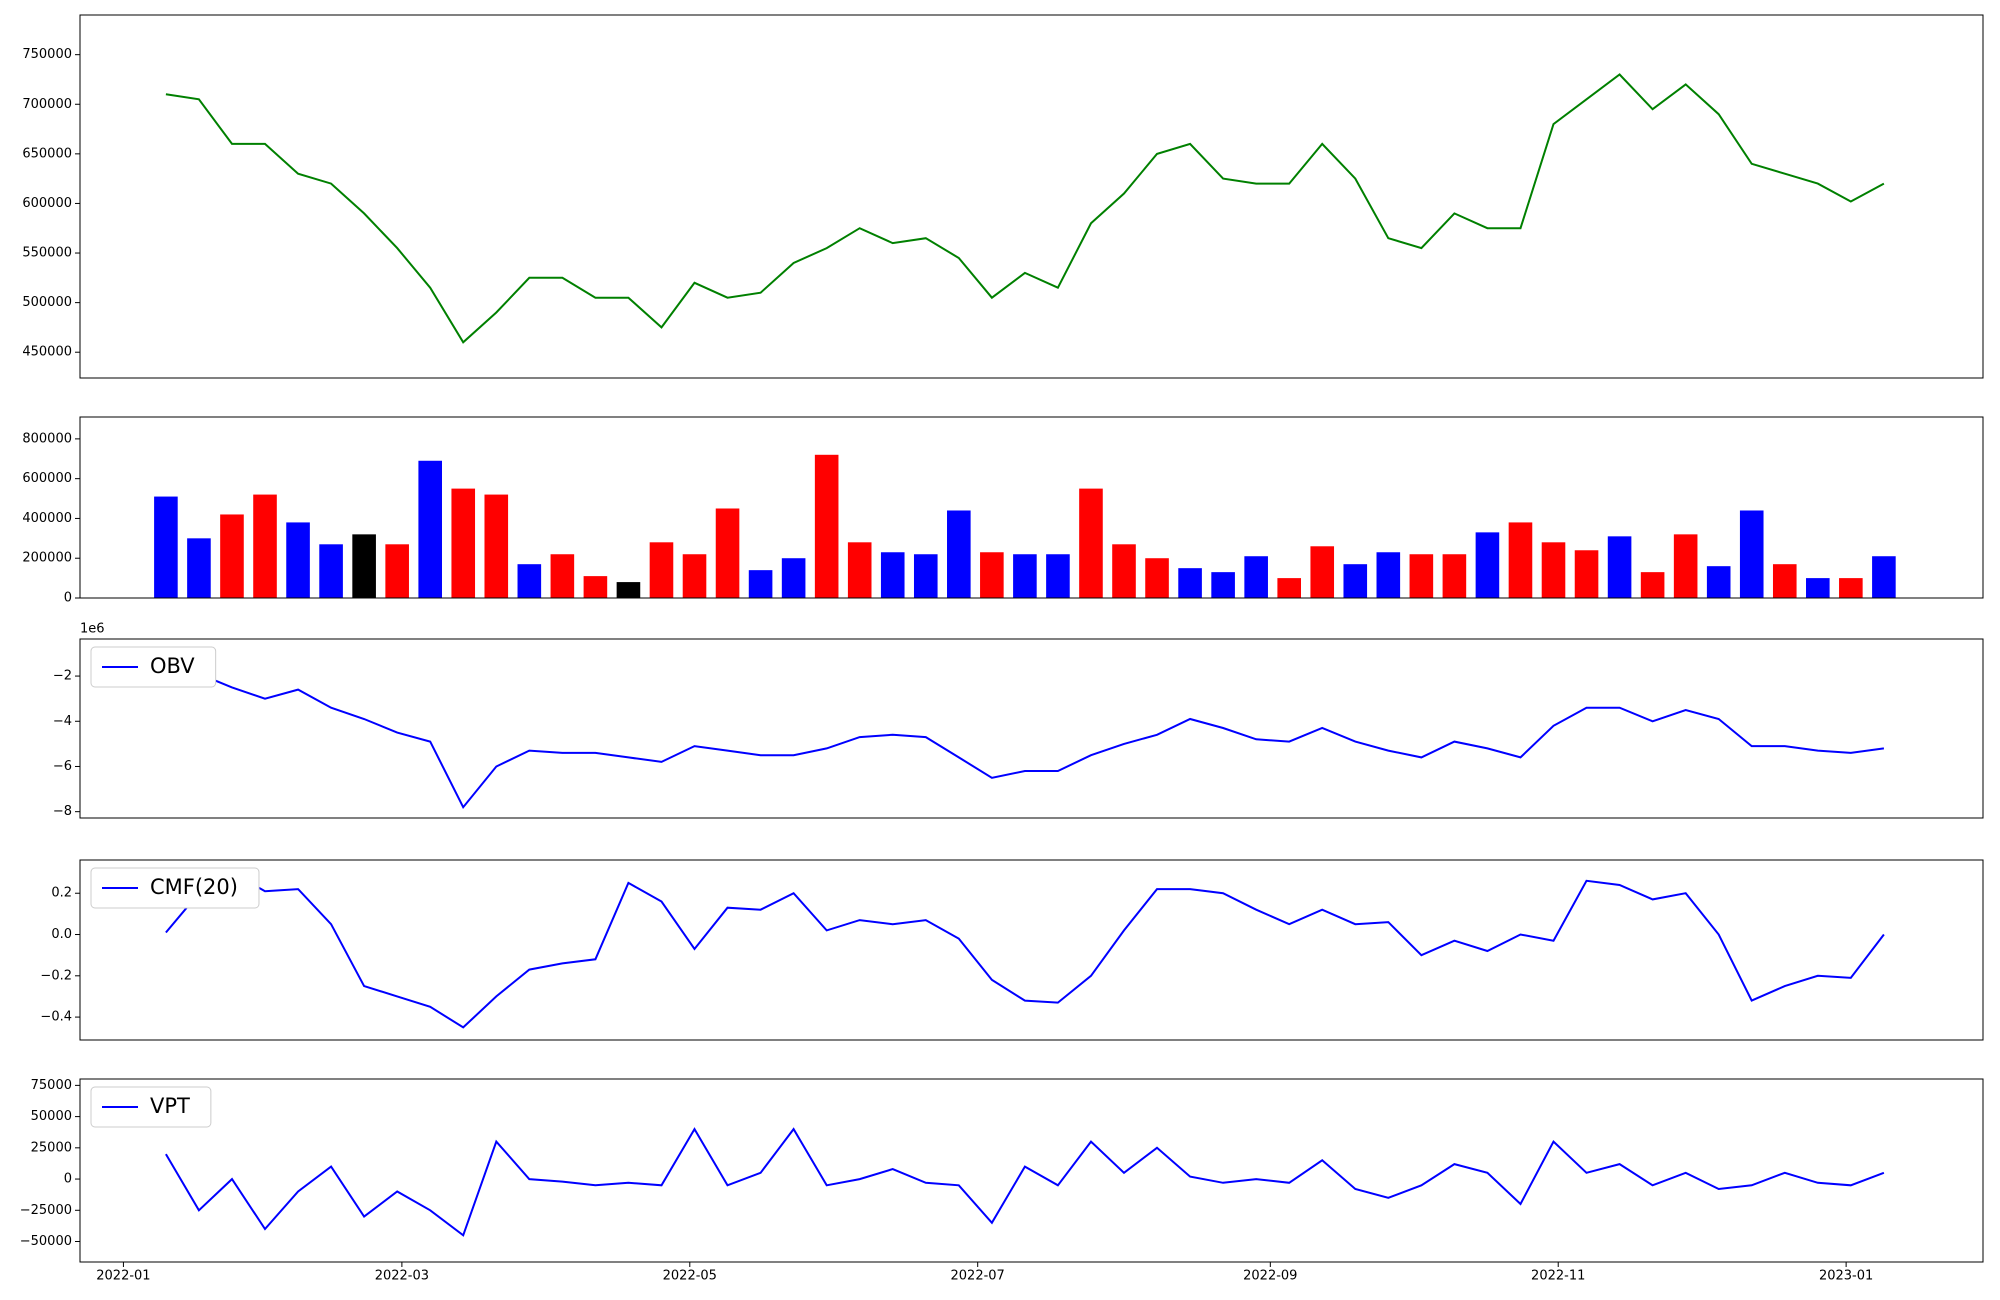  Describe the element at coordinates (47, 518) in the screenshot. I see `y-tick-label: 400000` at that location.